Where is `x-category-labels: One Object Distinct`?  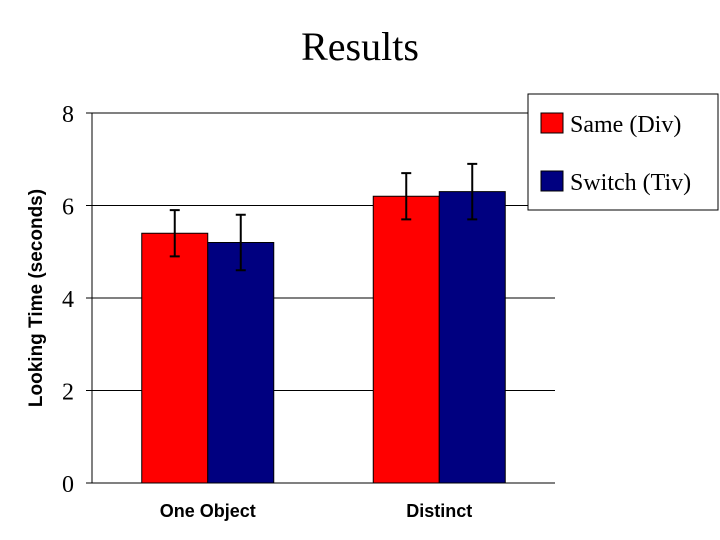
x-category-labels: One Object Distinct is located at coordinates (316, 511).